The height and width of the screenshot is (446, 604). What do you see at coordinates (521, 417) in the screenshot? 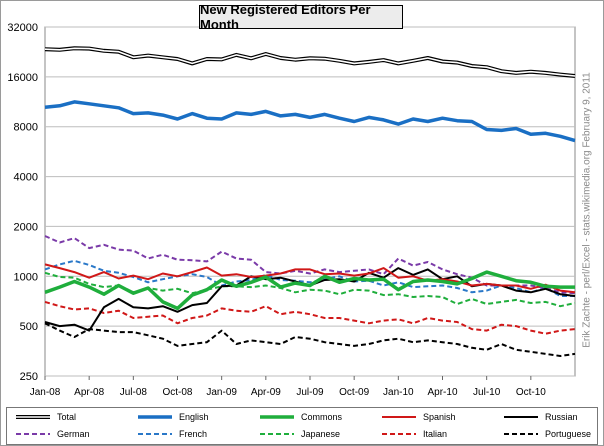
I see `legend-swatch-russian` at bounding box center [521, 417].